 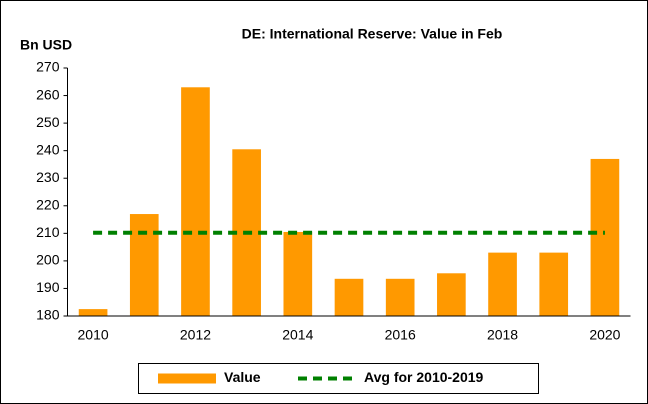 I want to click on y-axis-label: Bn USD, so click(x=46, y=45).